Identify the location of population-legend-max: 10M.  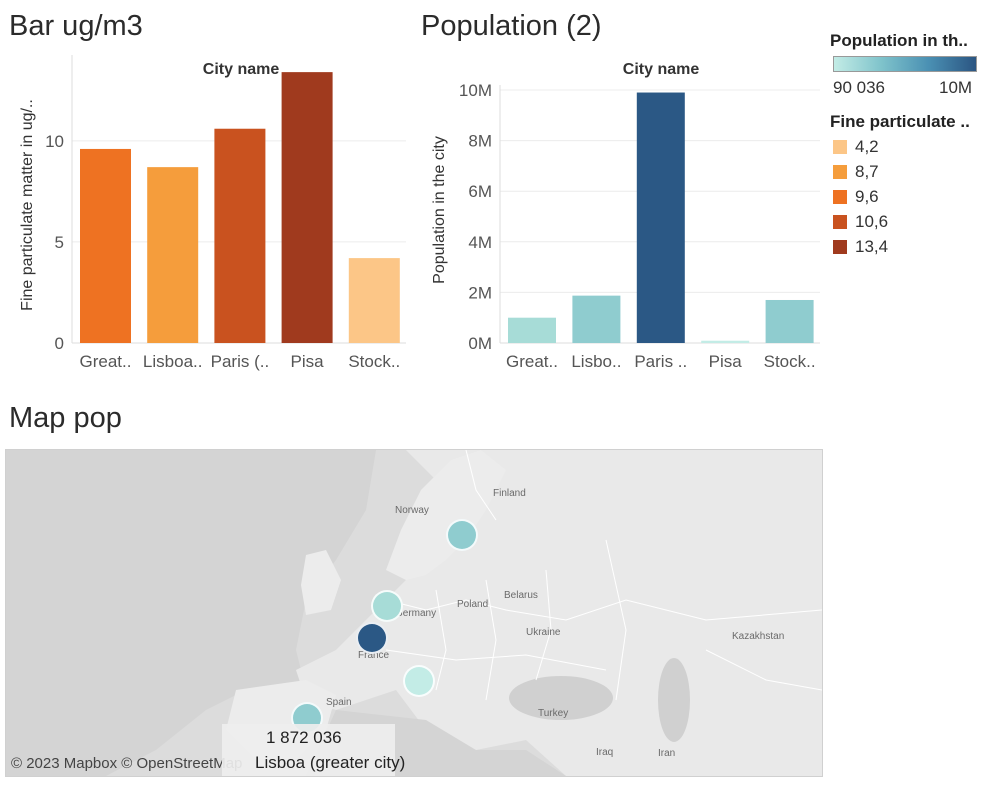
(956, 87).